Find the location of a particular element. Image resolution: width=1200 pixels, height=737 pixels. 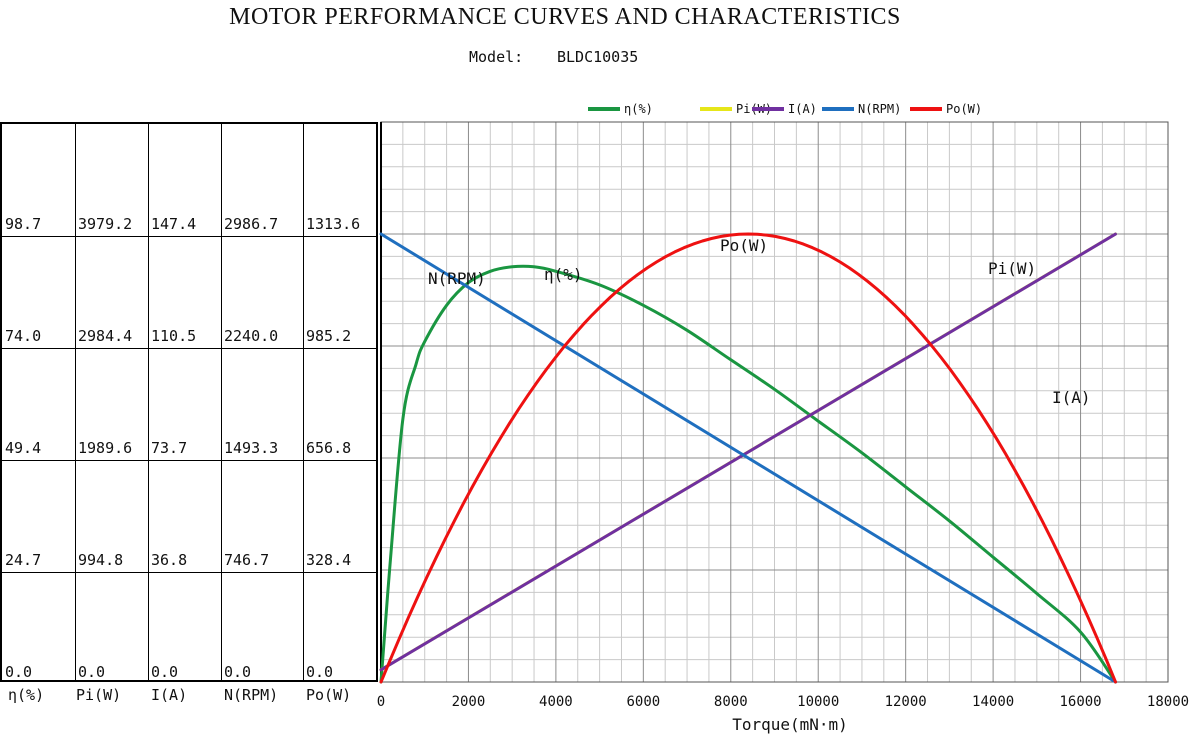

curve-label: Po(W) is located at coordinates (744, 245).